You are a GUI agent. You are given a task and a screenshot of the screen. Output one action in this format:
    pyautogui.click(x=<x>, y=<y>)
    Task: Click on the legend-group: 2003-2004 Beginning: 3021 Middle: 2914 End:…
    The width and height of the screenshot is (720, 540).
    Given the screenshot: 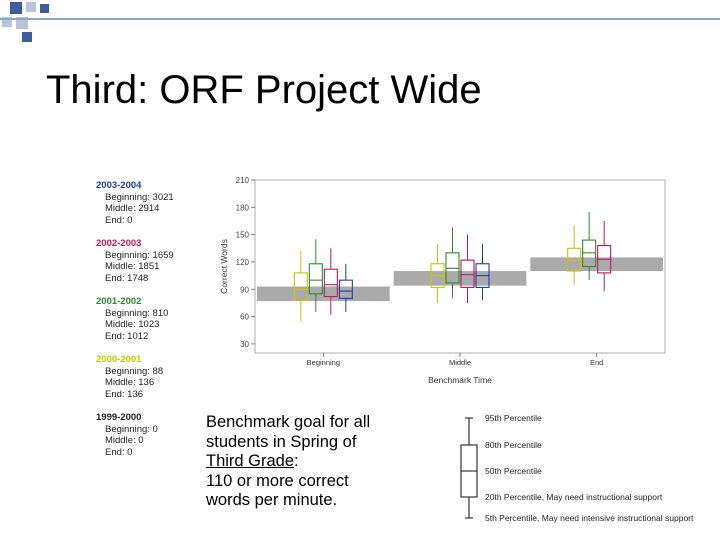 What is the action you would take?
    pyautogui.click(x=154, y=203)
    